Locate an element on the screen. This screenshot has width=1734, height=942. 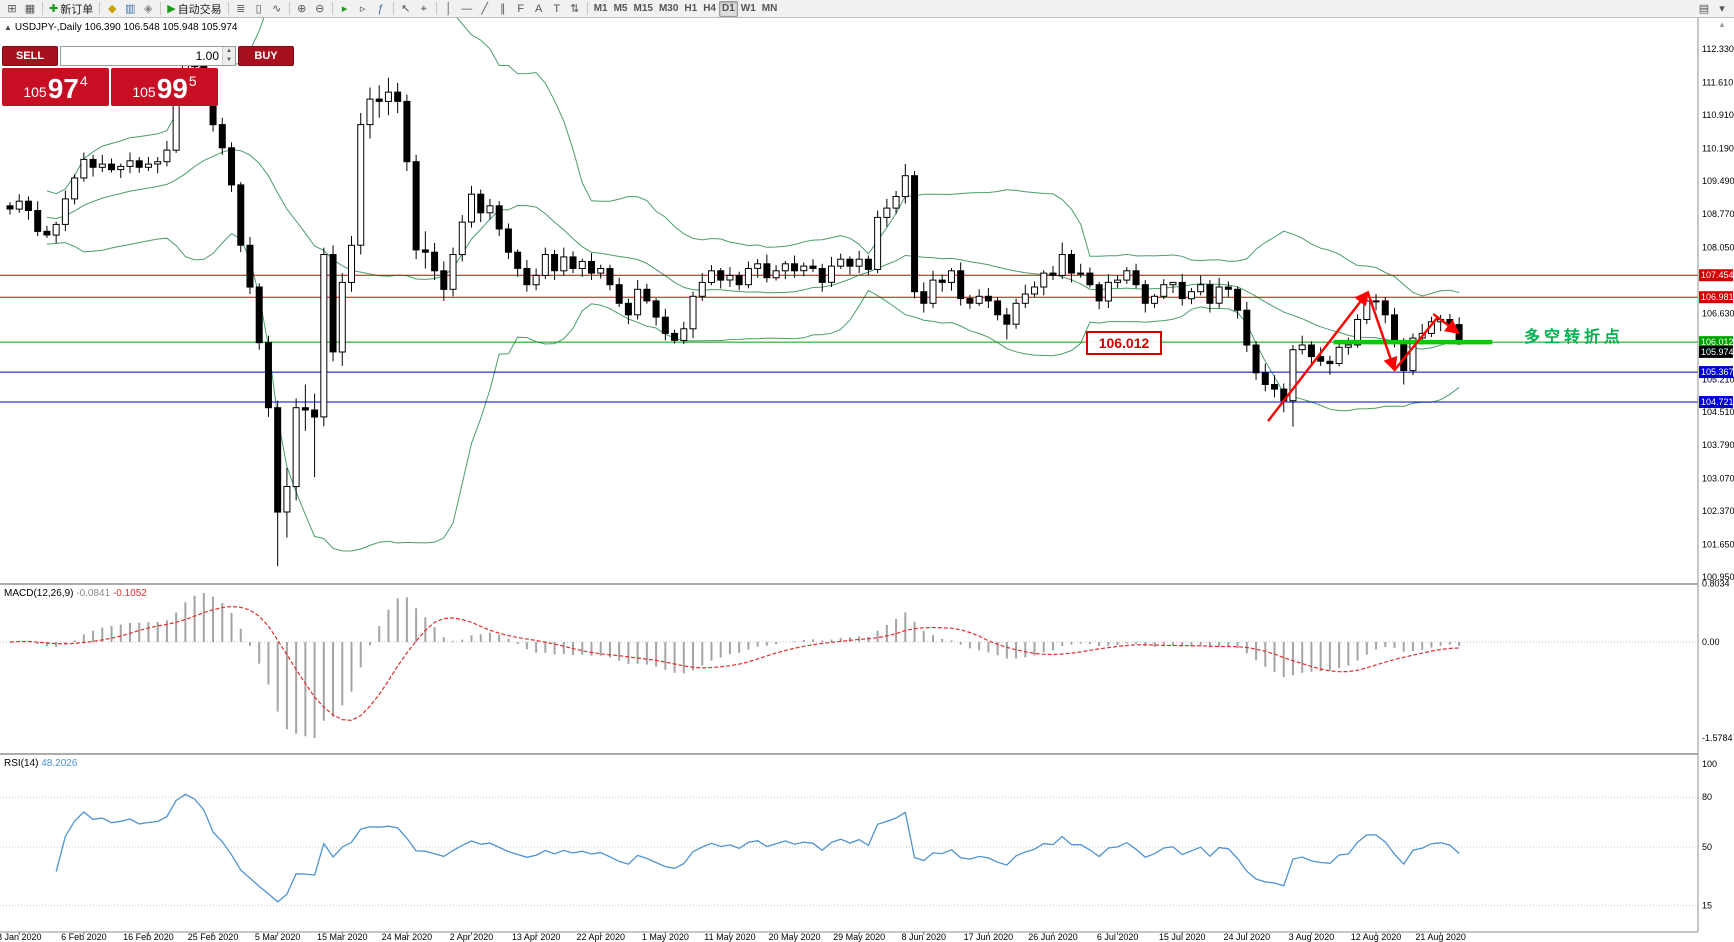
svg-text: 11 May 2020 is located at coordinates (729, 937).